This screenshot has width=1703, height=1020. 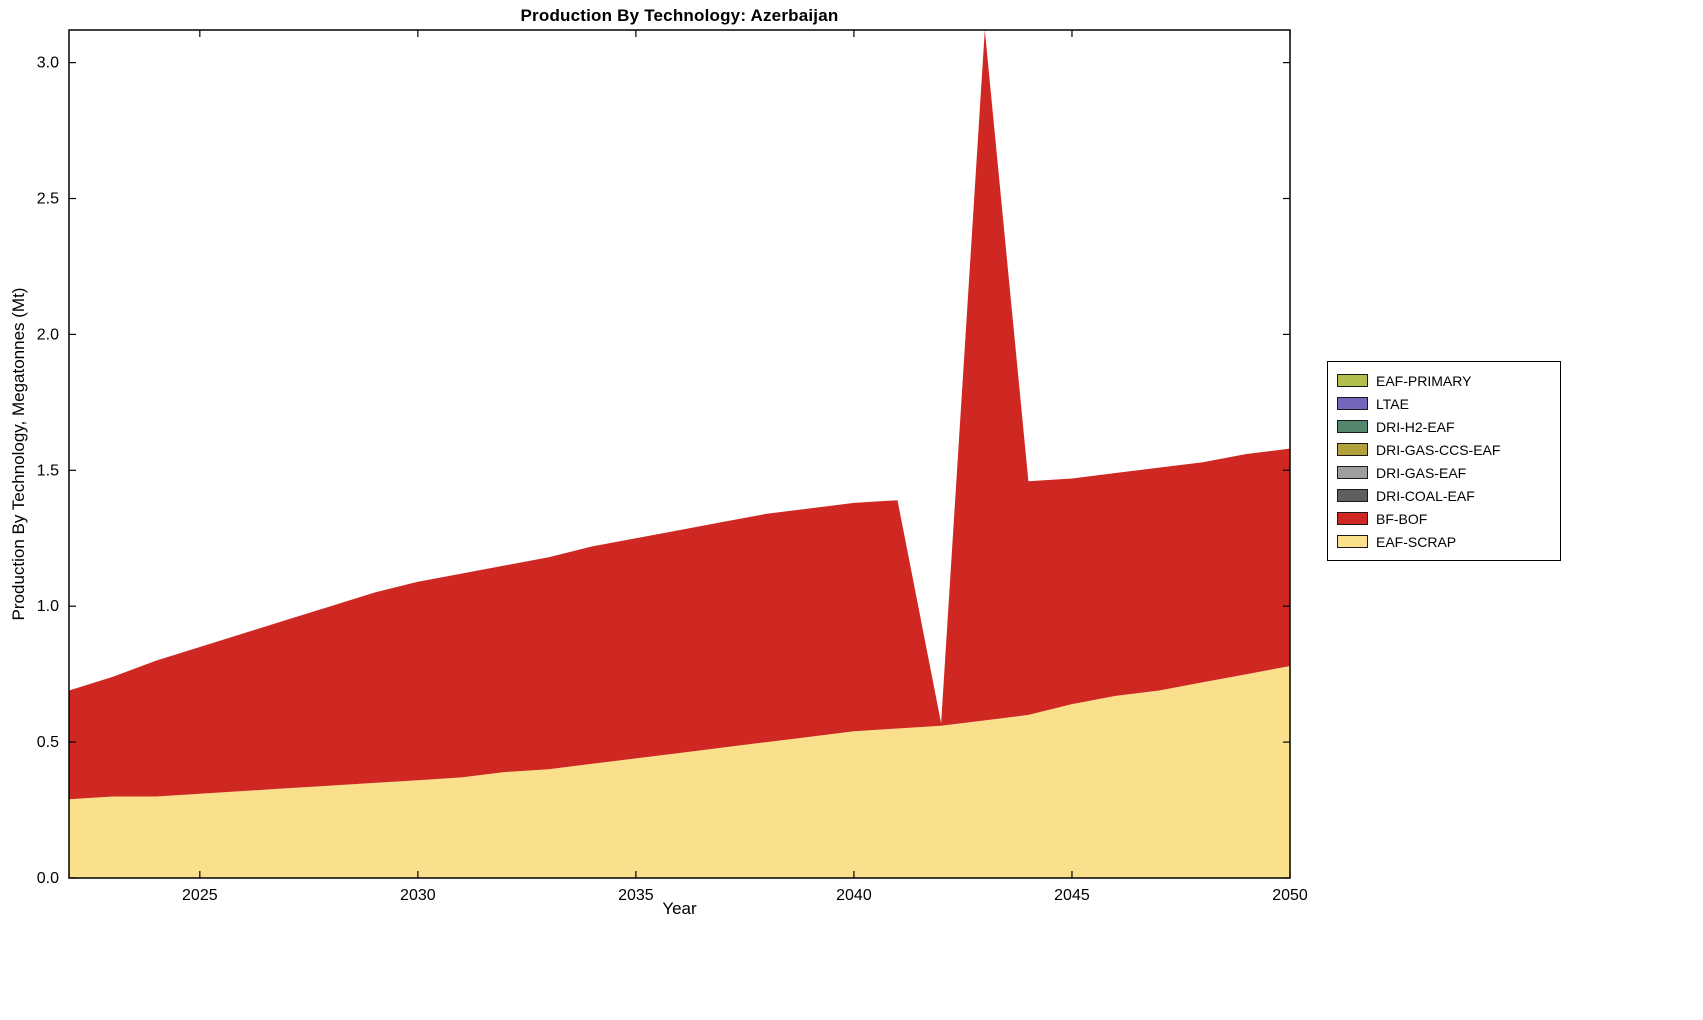 I want to click on legend-label: EAF-PRIMARY, so click(x=1424, y=380).